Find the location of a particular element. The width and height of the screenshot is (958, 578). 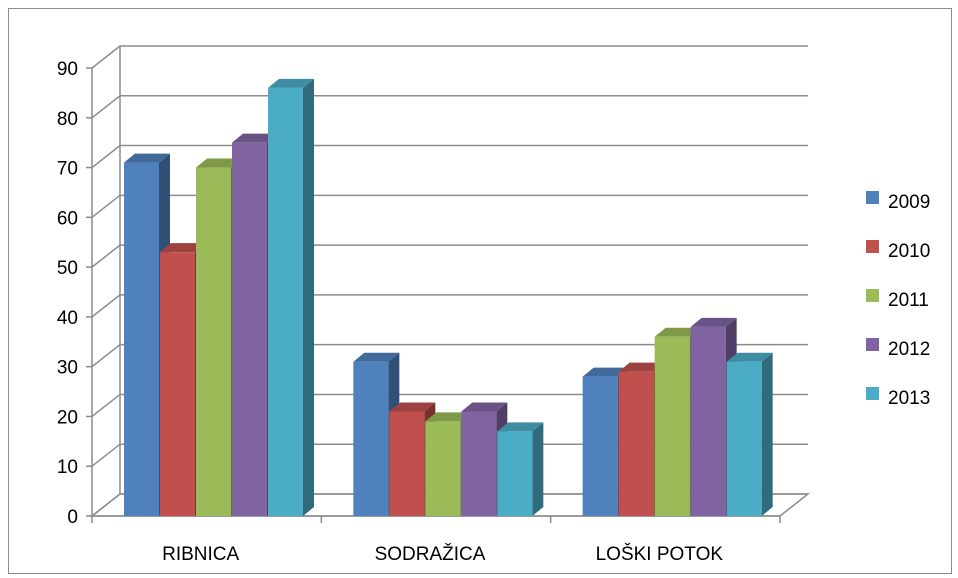

legend-label: 2010 is located at coordinates (909, 251).